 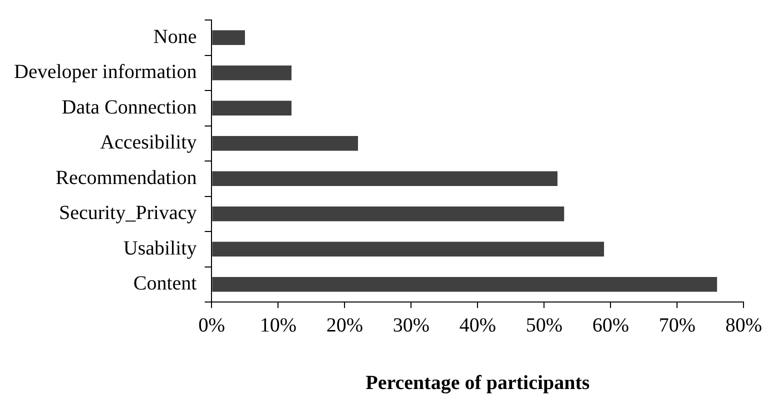 I want to click on y-tick-label: Security_Privacy, so click(x=127, y=213).